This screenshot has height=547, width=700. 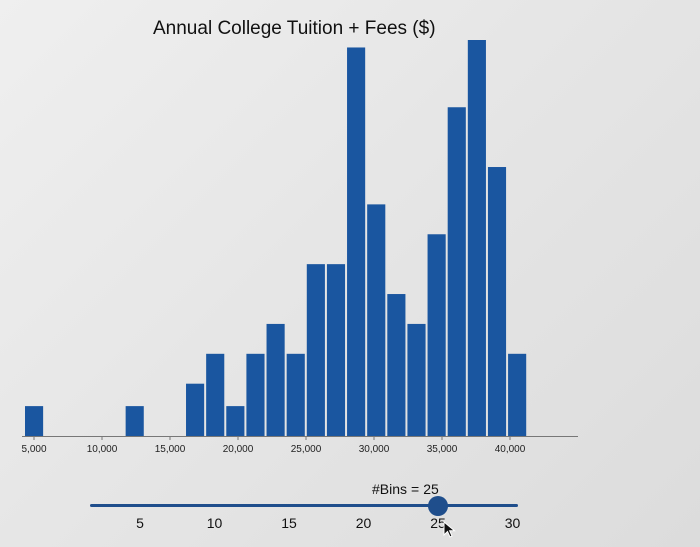 I want to click on slider-tick-label: 15, so click(x=289, y=523).